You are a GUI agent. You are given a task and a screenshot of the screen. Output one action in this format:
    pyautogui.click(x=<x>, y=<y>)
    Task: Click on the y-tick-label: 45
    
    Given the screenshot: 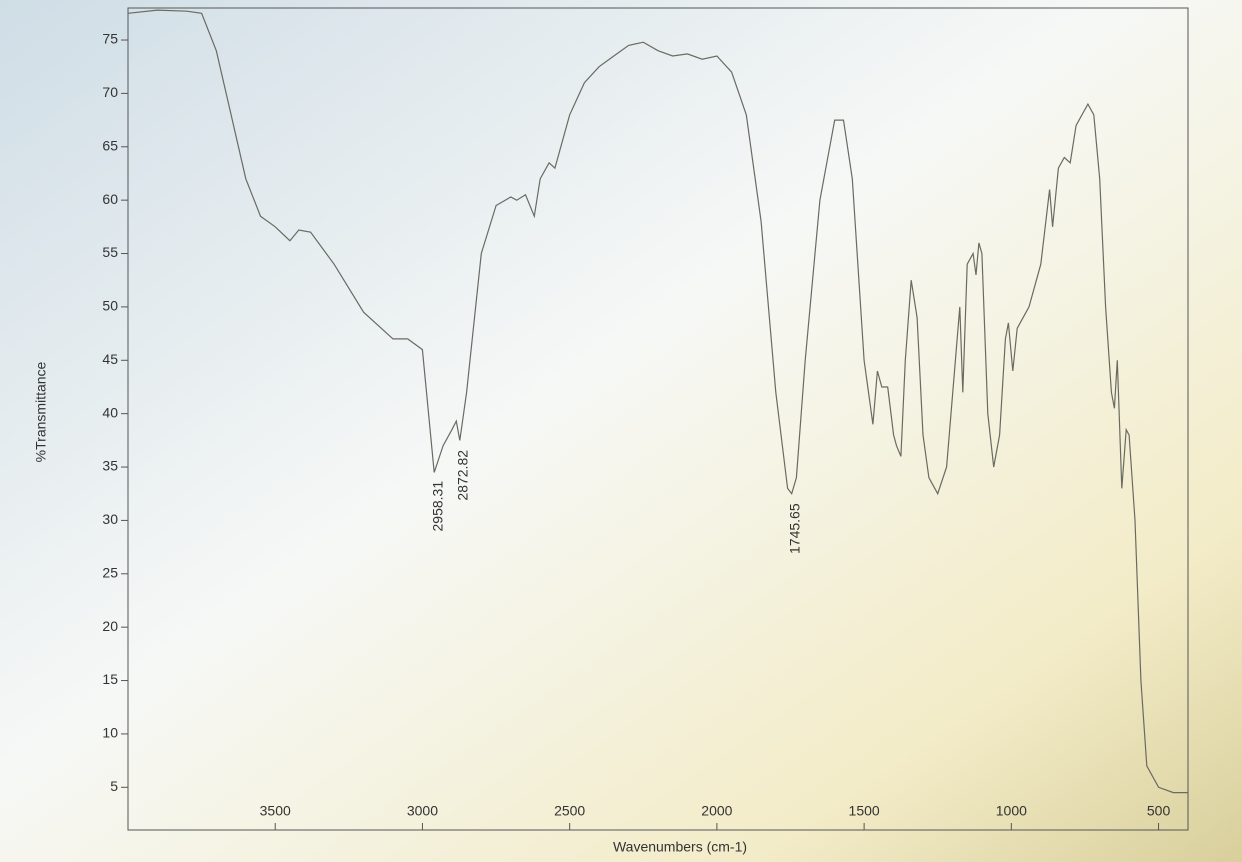 What is the action you would take?
    pyautogui.click(x=110, y=359)
    